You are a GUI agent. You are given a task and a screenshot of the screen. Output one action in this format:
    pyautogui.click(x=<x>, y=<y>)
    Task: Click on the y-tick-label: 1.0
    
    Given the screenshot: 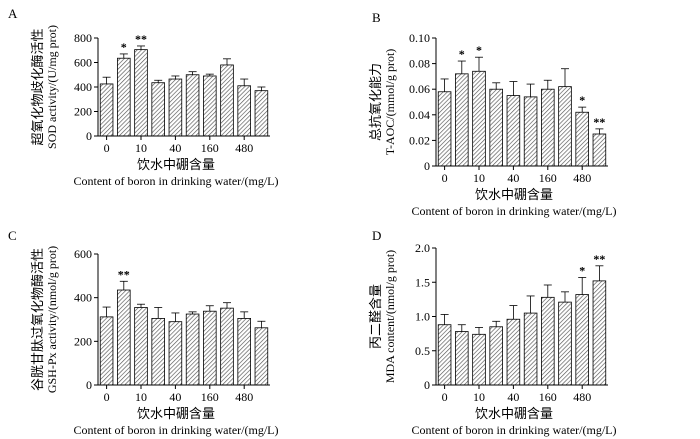 What is the action you would take?
    pyautogui.click(x=422, y=317)
    